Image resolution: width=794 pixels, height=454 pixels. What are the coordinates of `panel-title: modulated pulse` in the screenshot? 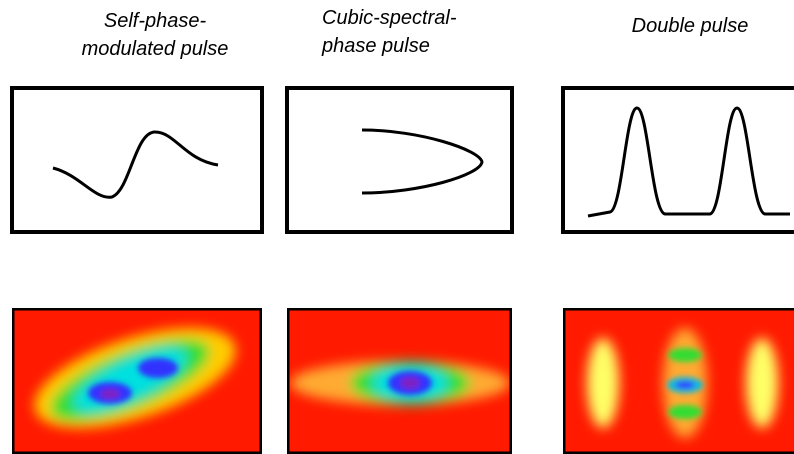 It's located at (155, 49).